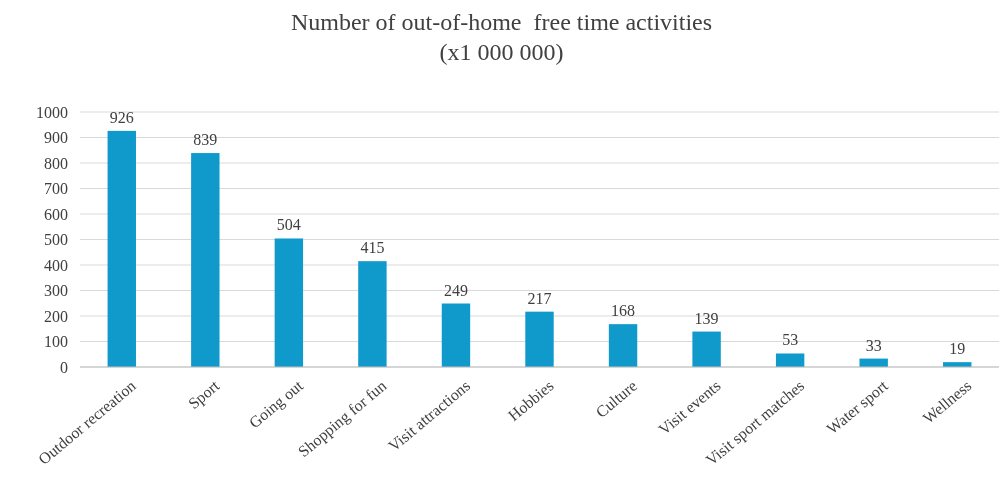  Describe the element at coordinates (56, 214) in the screenshot. I see `y-tick-label: 600` at that location.